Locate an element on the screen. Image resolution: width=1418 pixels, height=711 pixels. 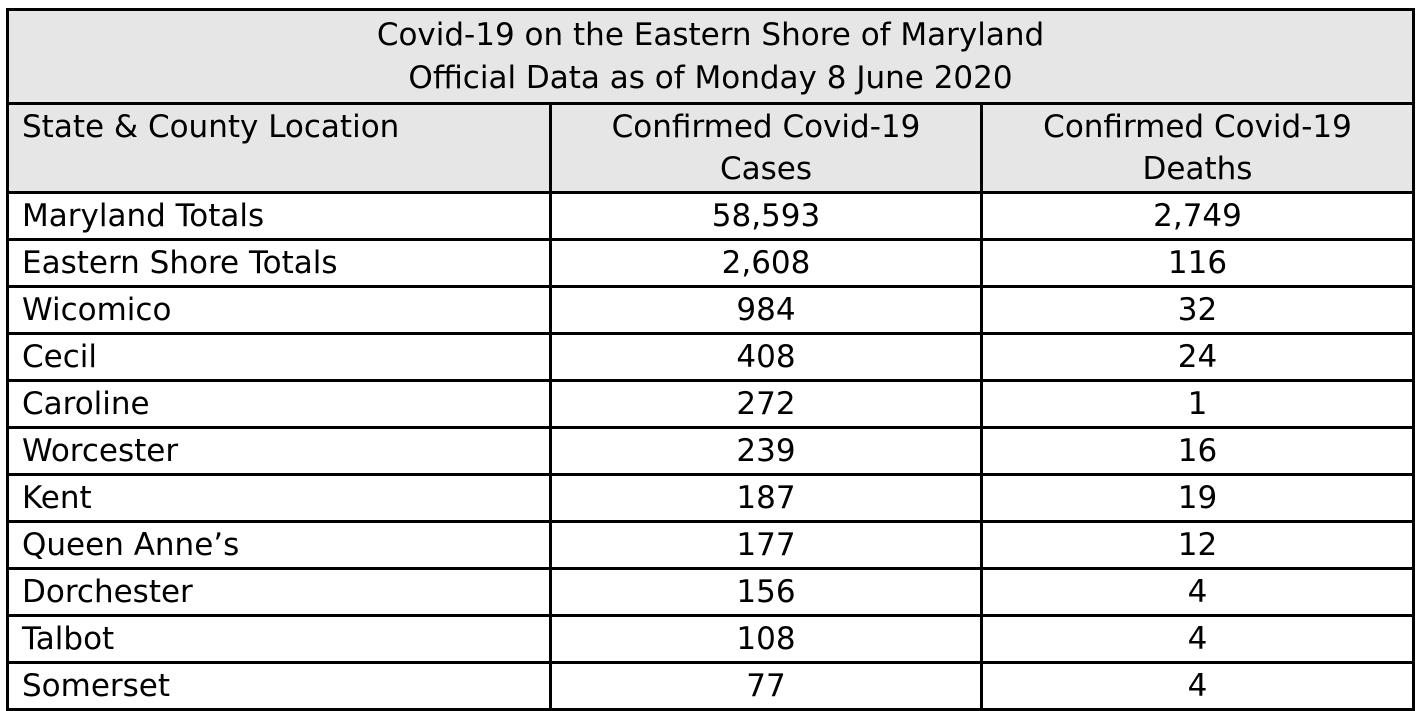
table-row-somerset: Somerset 77 4 is located at coordinates (711, 686).